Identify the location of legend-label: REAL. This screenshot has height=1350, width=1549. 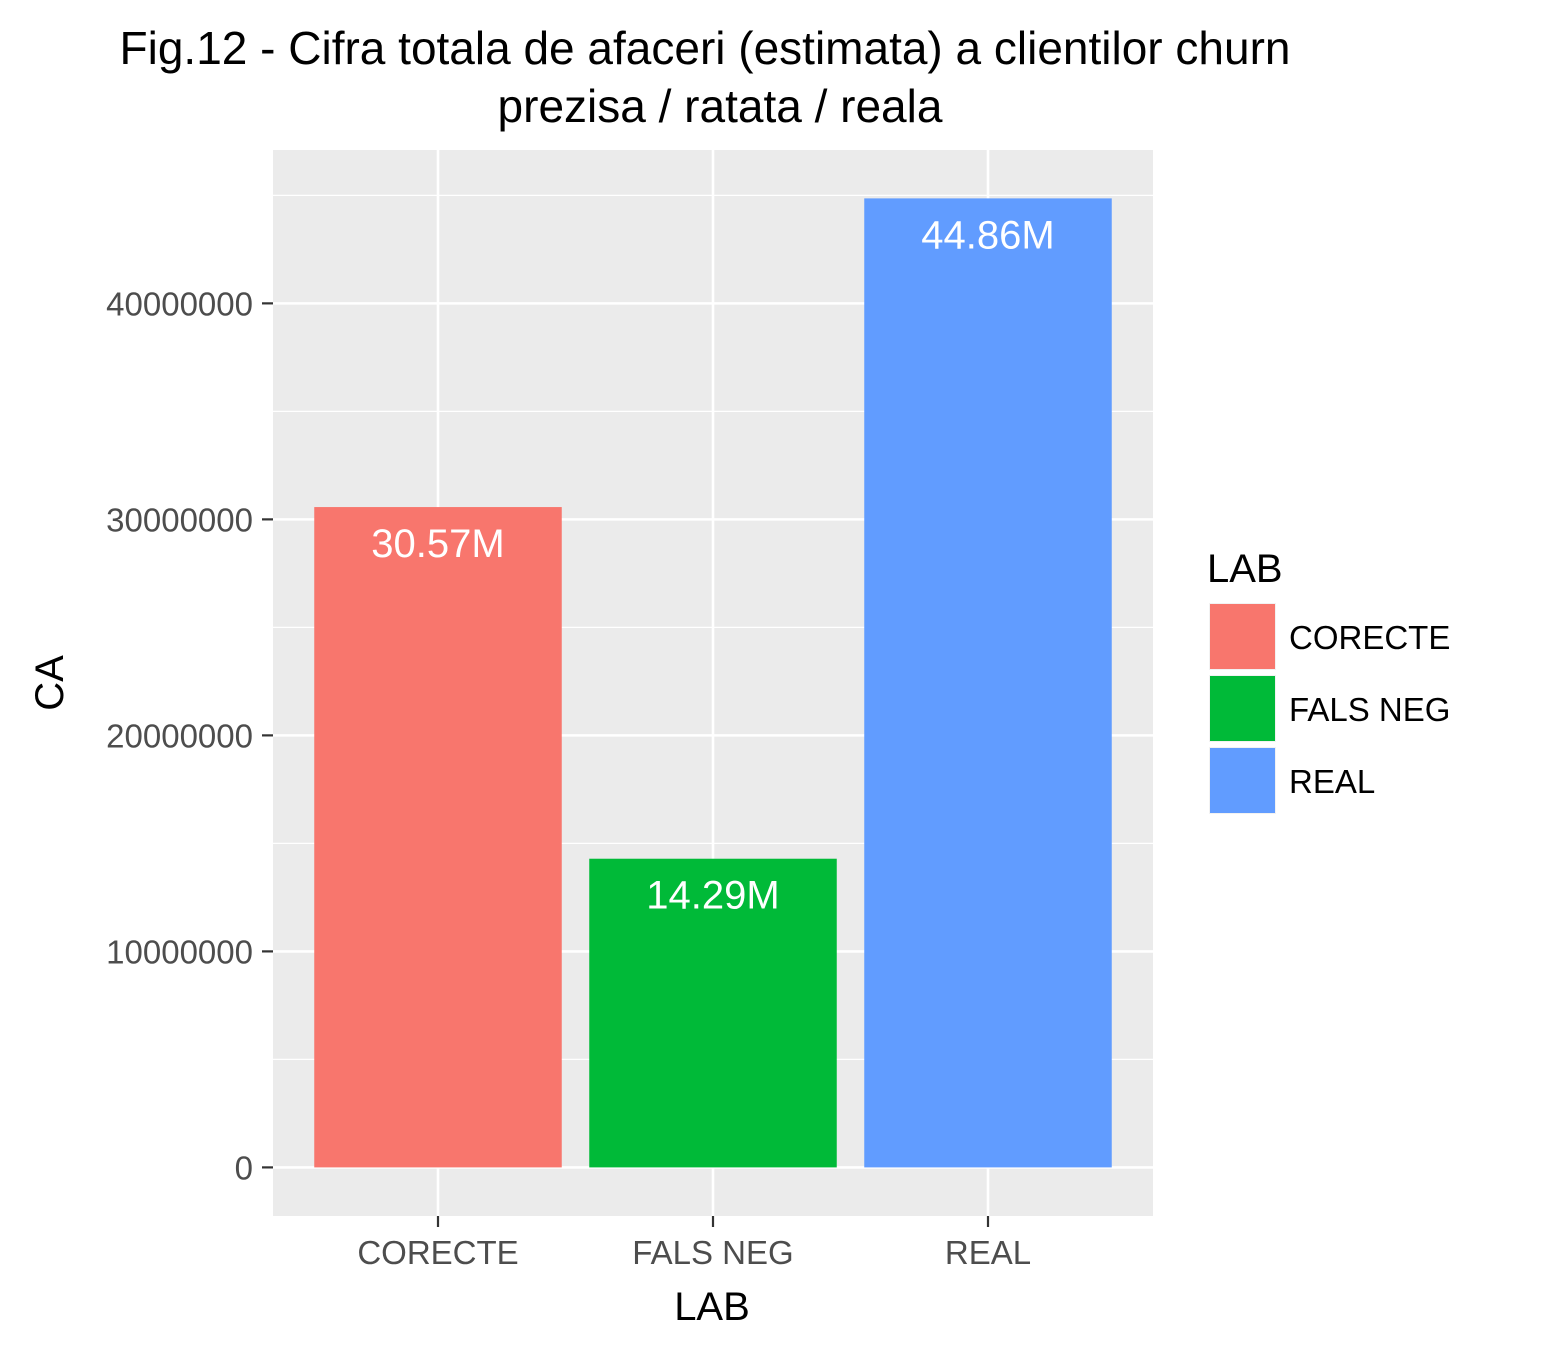
(1332, 781).